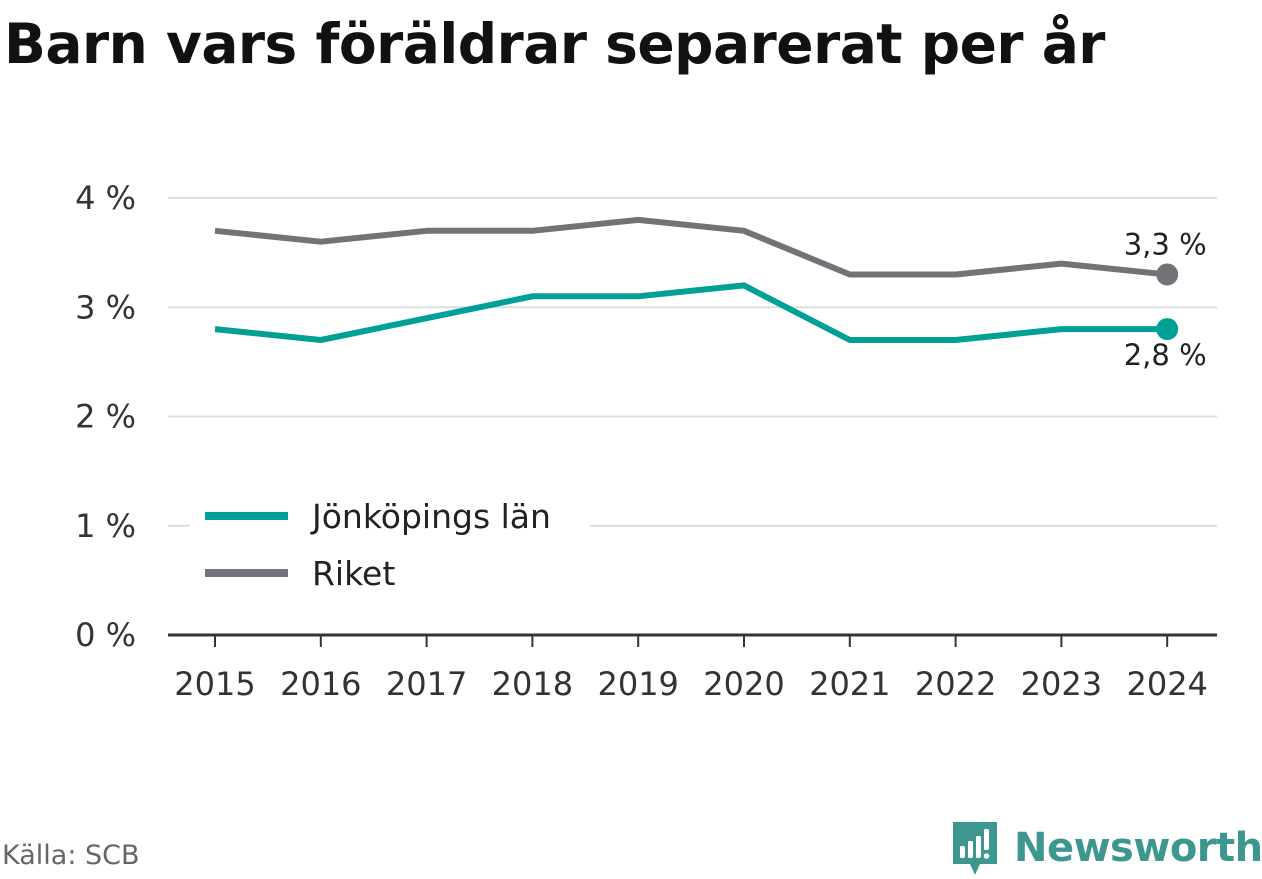  Describe the element at coordinates (975, 848) in the screenshot. I see `newsworthy-chart-logo-icon` at that location.